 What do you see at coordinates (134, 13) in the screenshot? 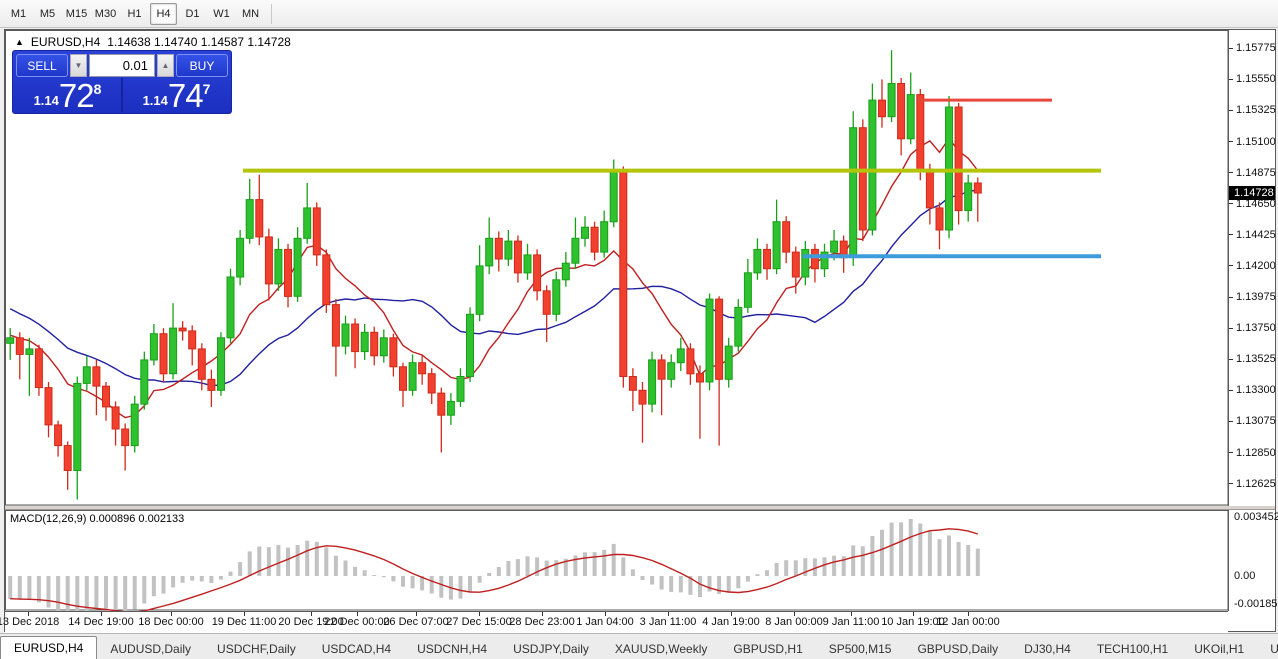
I see `timeframe-button-h1: H1` at bounding box center [134, 13].